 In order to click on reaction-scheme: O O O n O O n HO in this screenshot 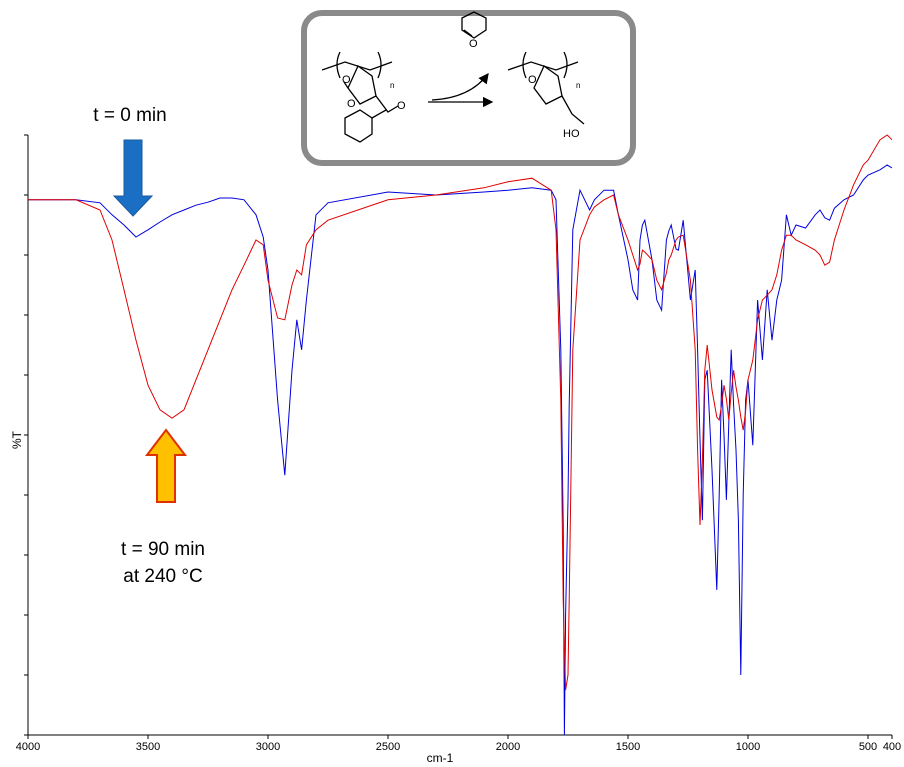, I will do `click(468, 88)`.